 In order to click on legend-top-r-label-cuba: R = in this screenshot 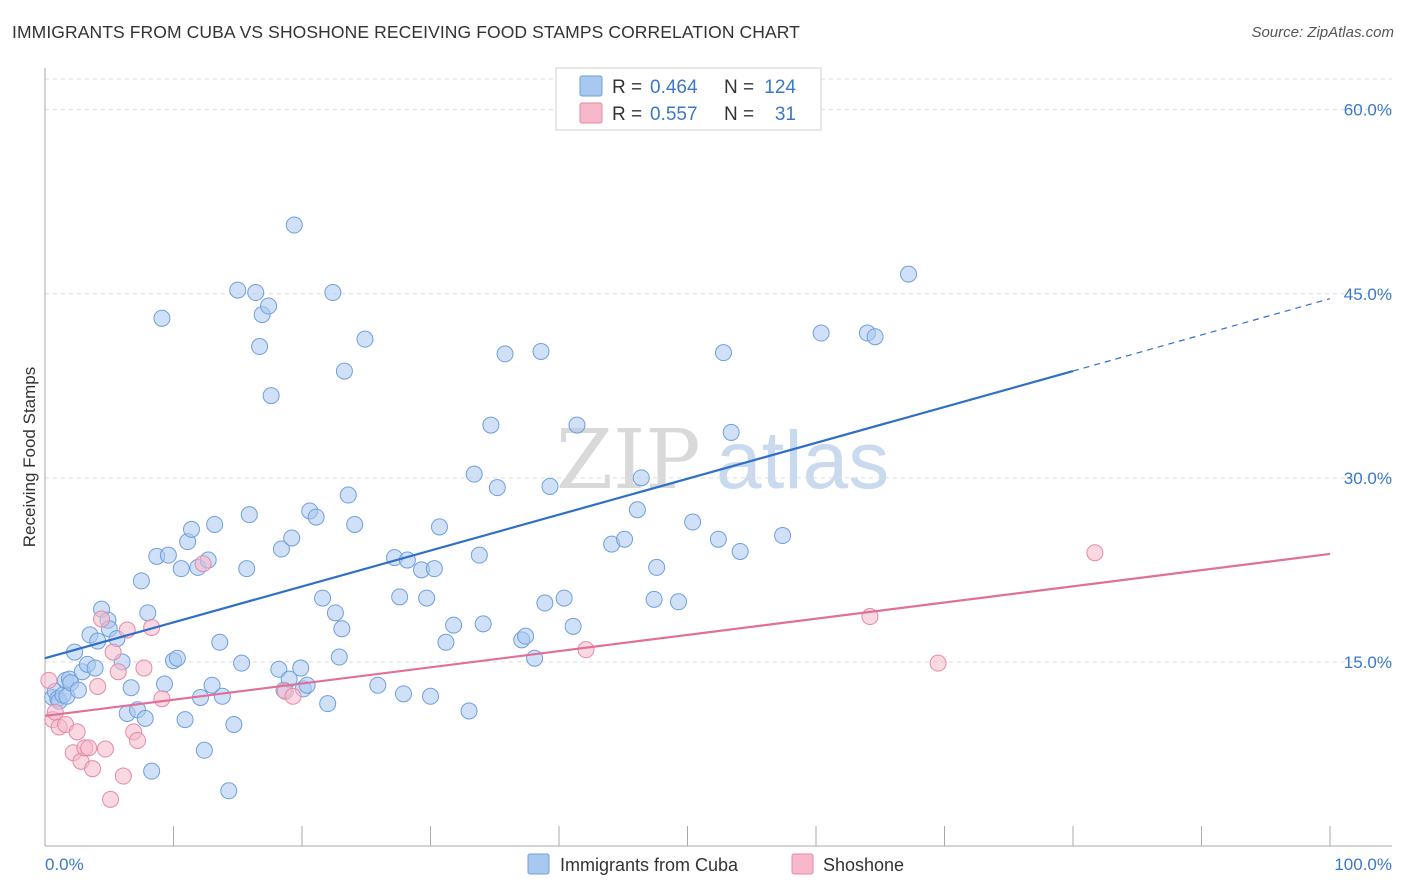, I will do `click(627, 87)`.